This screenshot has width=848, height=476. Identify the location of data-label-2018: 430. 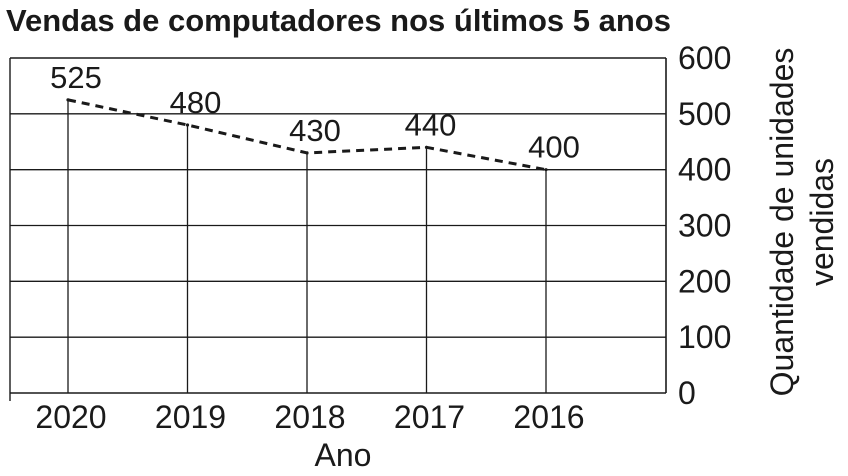
(315, 130).